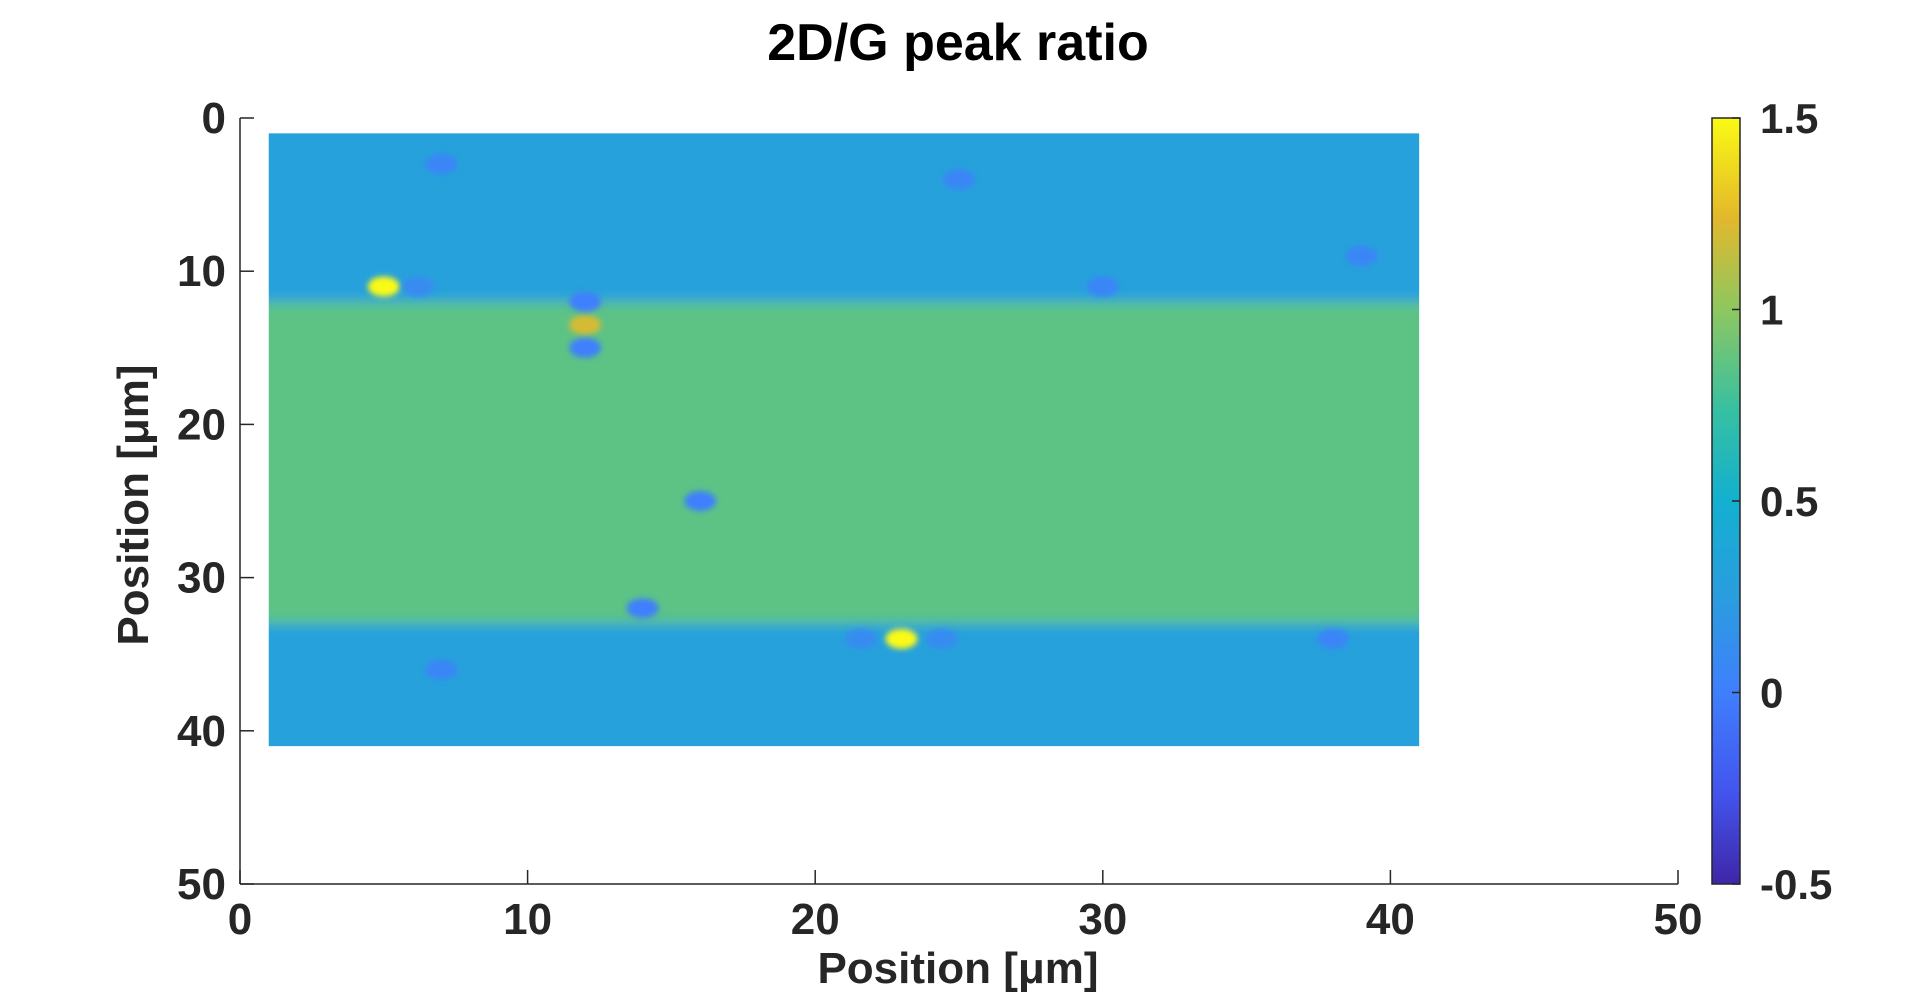 This screenshot has width=1920, height=997. Describe the element at coordinates (1789, 118) in the screenshot. I see `colorbar-tick-label: 1.5` at that location.